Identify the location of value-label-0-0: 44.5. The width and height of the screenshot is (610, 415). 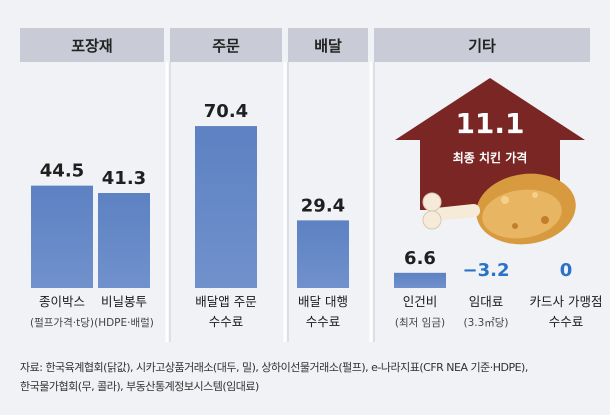
(62, 171).